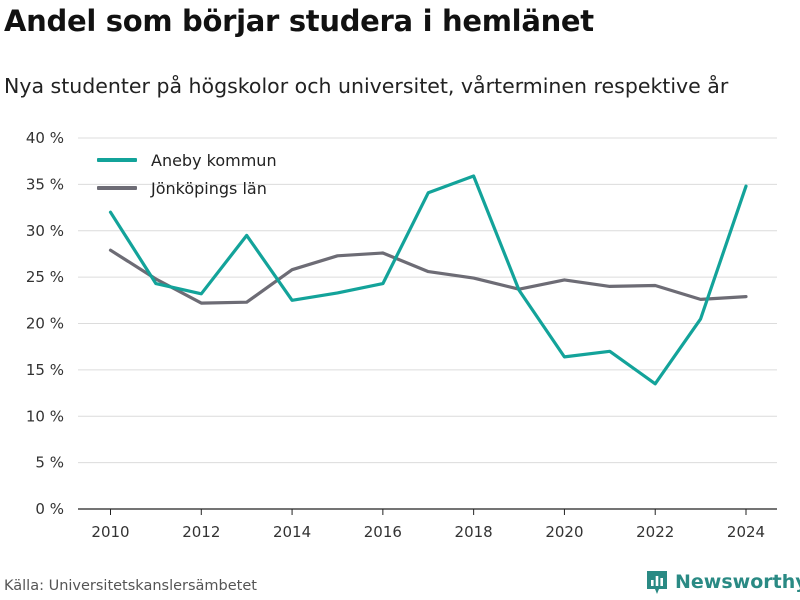 The image size is (800, 600). I want to click on x-tick-label: 2020, so click(564, 532).